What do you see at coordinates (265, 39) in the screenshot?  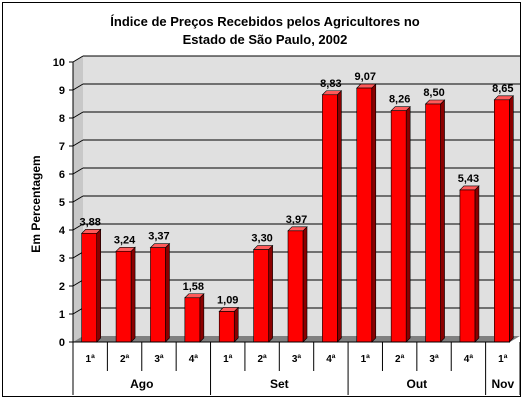 I see `chart-title-line-2: Estado de São Paulo, 2002` at bounding box center [265, 39].